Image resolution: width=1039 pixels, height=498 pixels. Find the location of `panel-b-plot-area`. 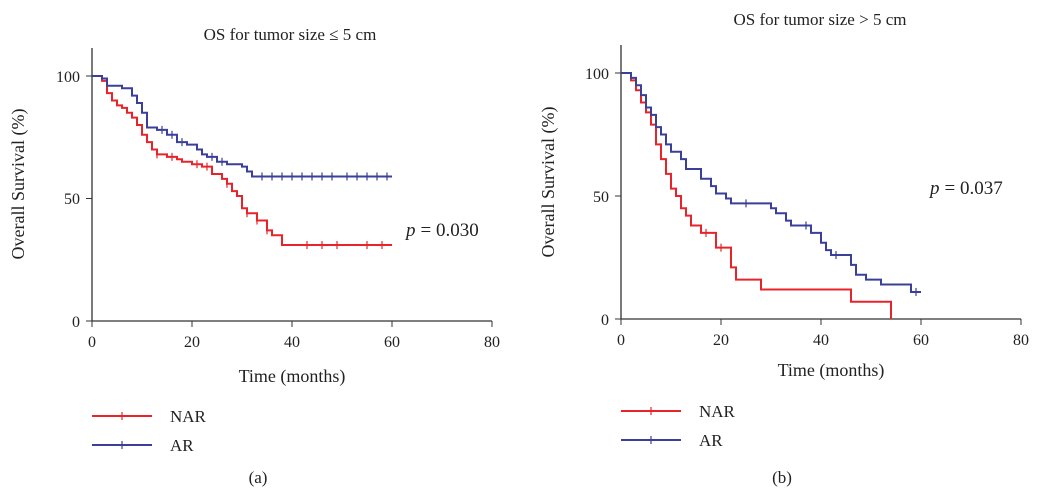

panel-b-plot-area is located at coordinates (771, 195).